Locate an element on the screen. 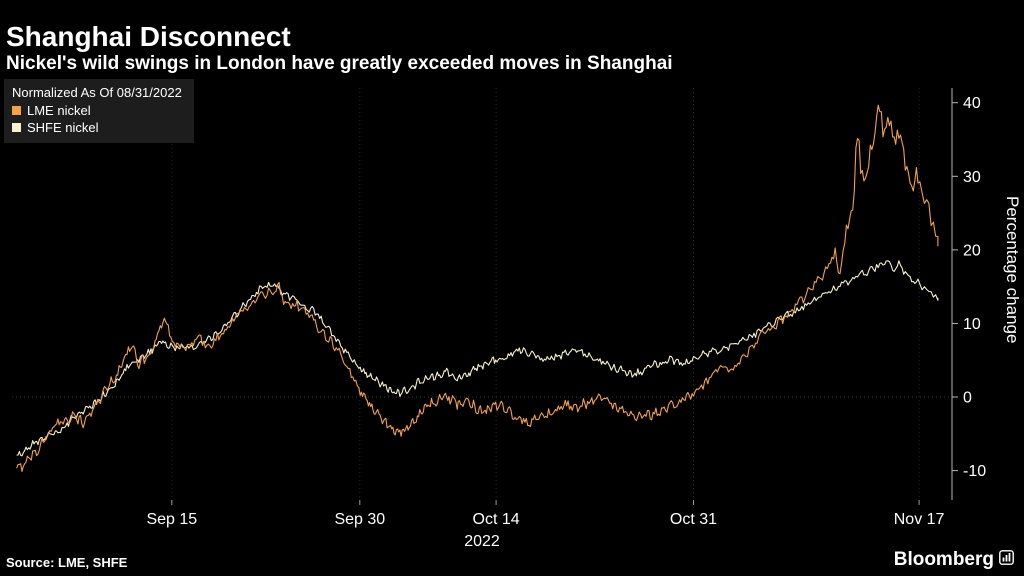  legend-item-lme: LME nickel is located at coordinates (97, 110).